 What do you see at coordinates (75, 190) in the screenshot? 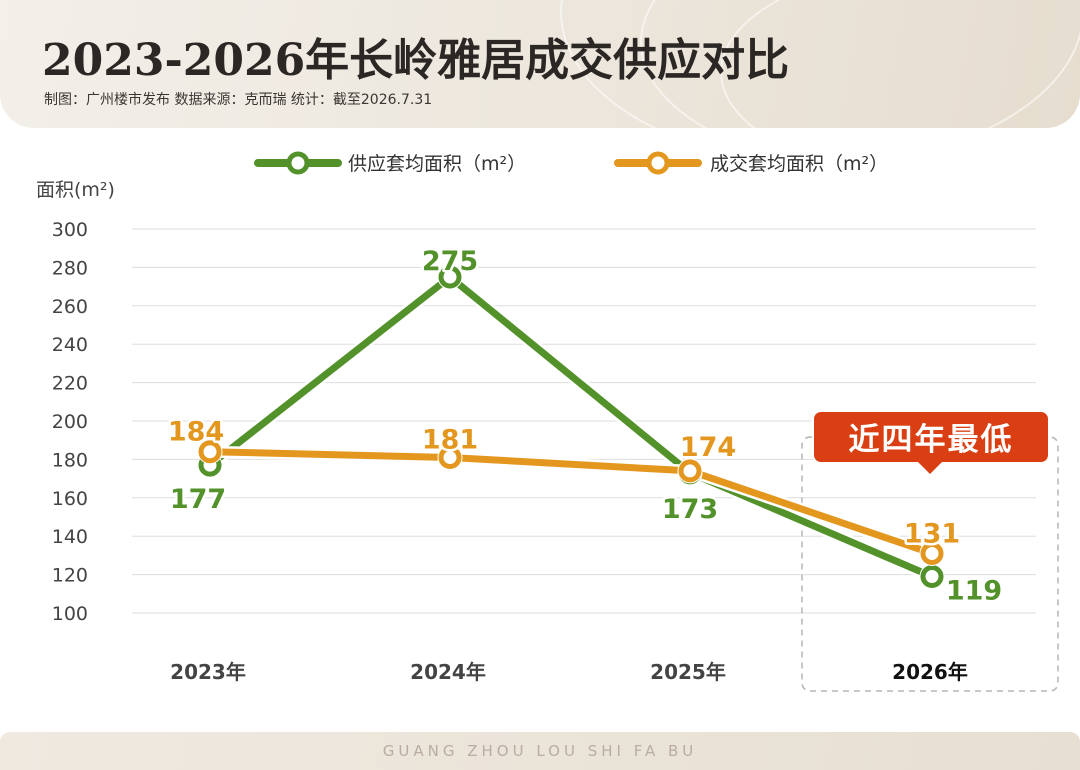
I see `y-axis-label: 面积(m²)` at bounding box center [75, 190].